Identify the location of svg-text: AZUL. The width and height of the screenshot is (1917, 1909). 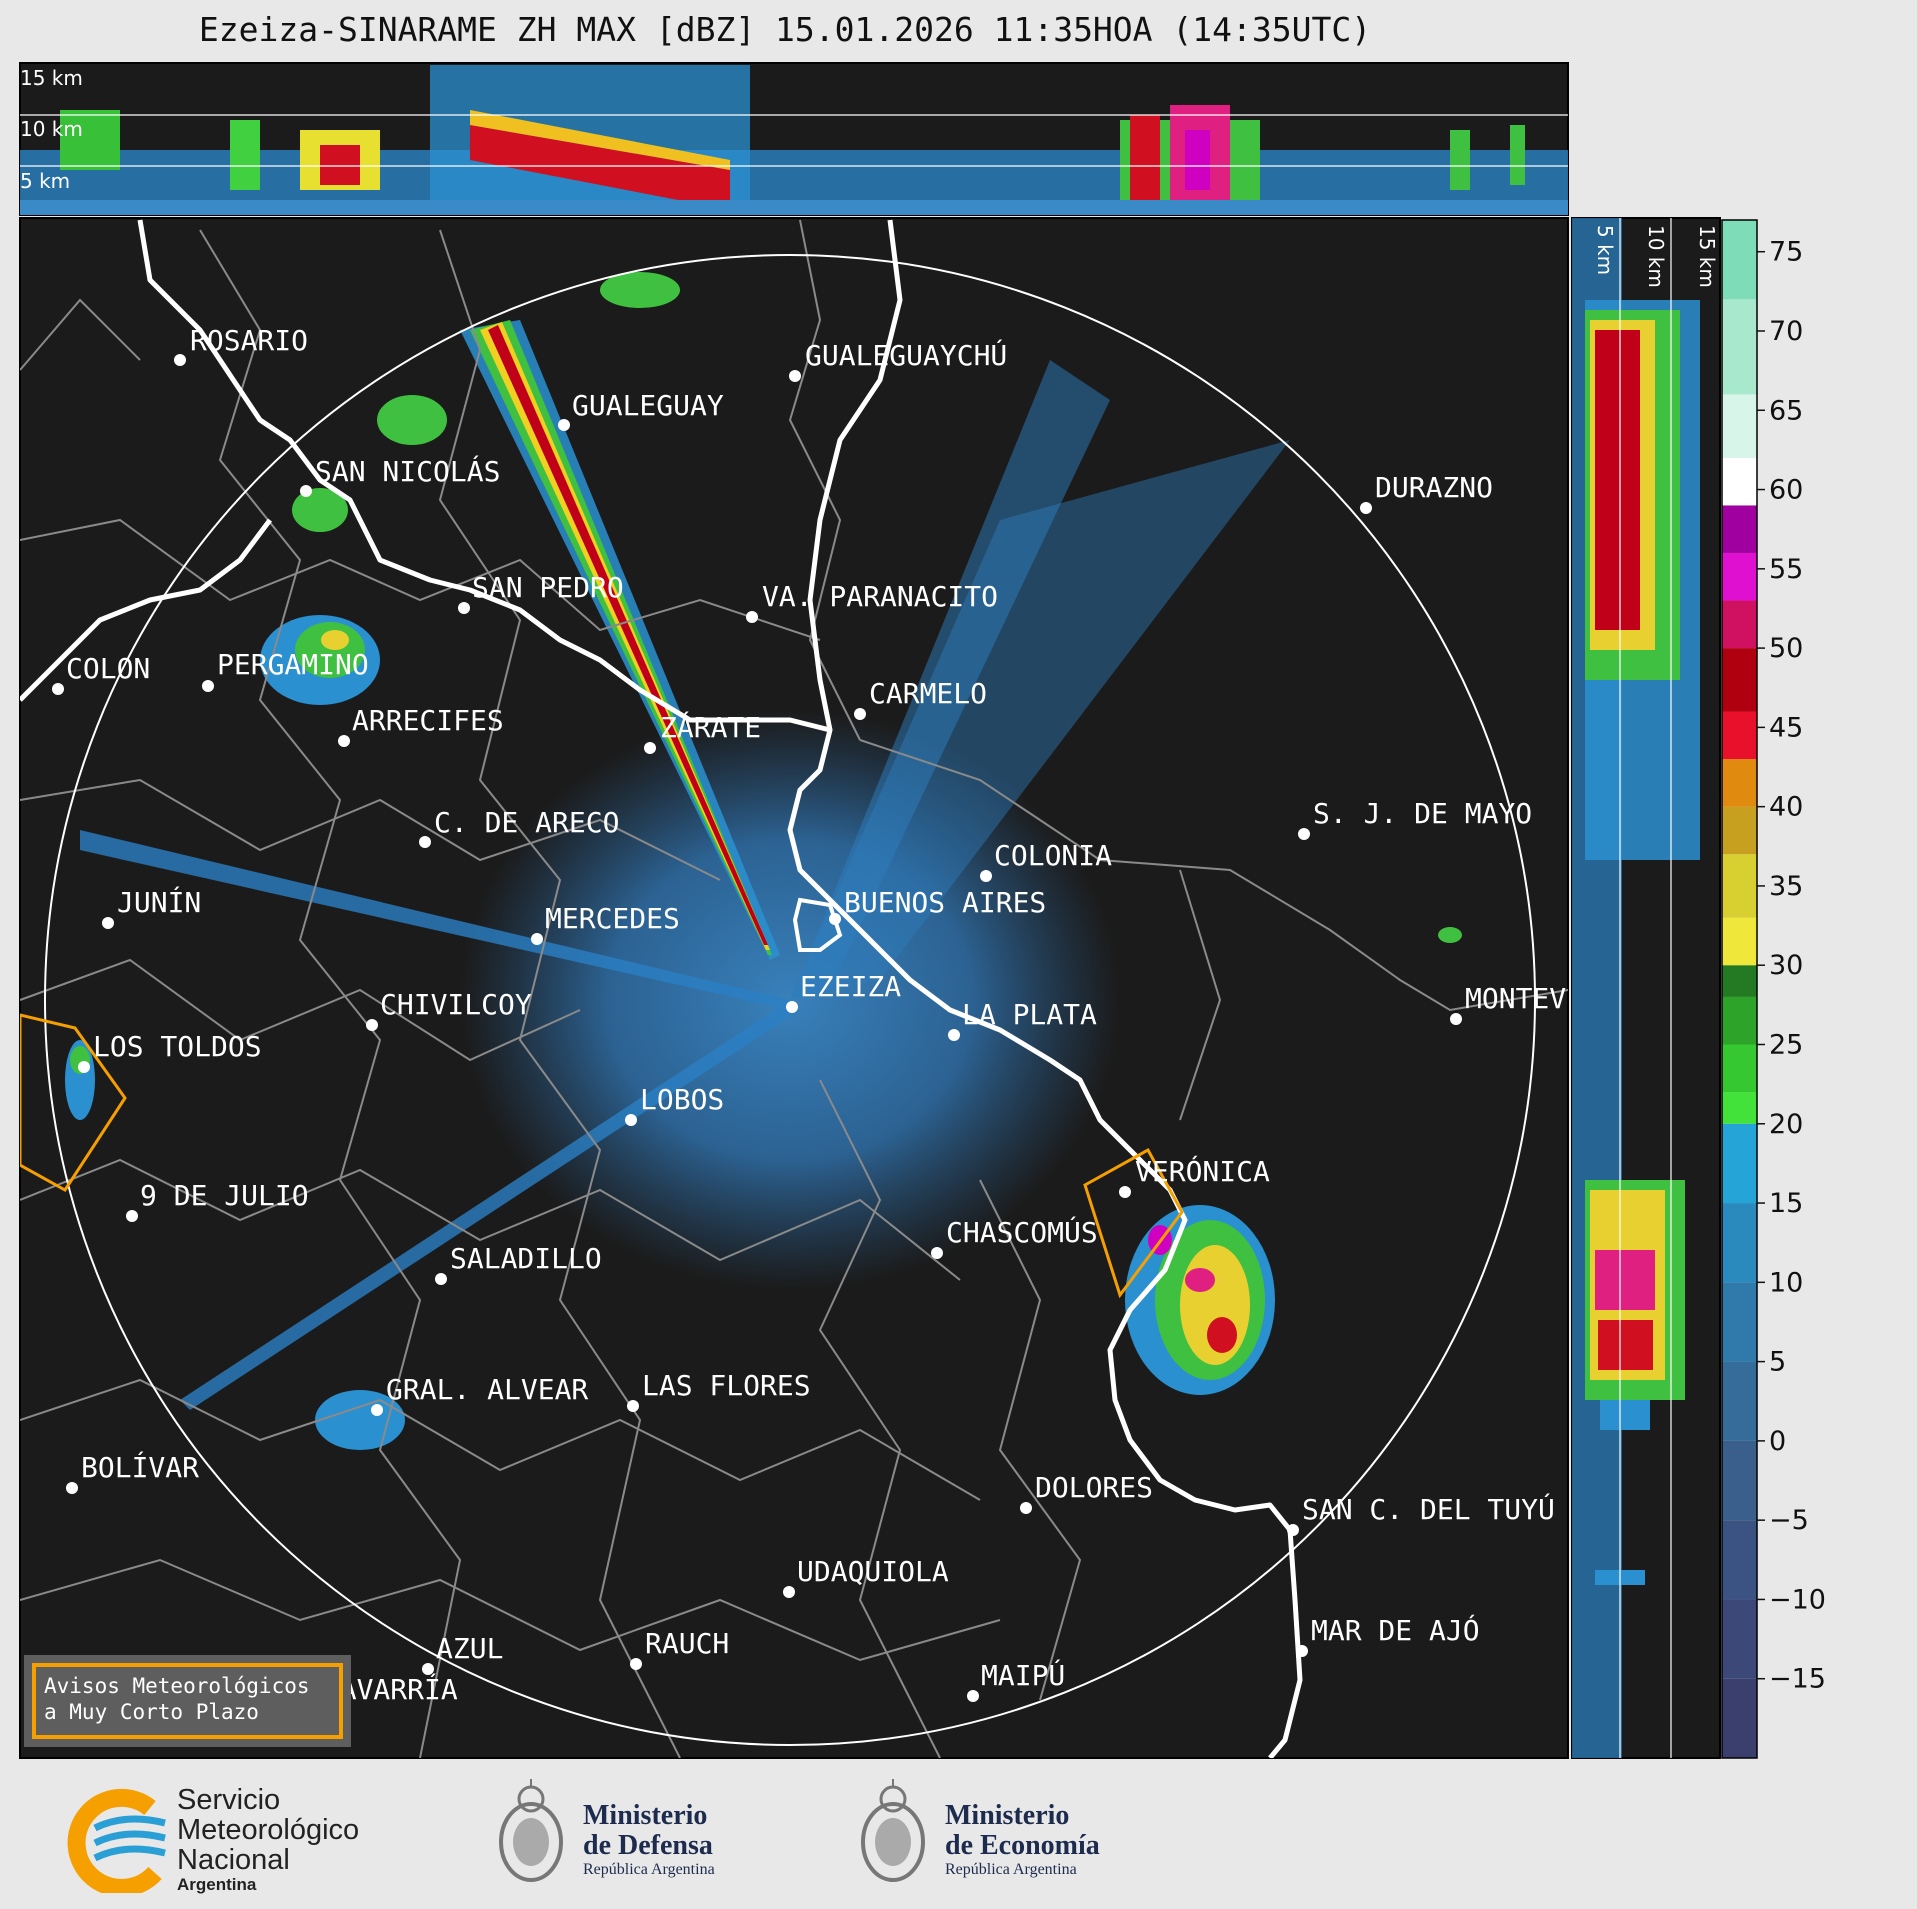
(469, 1648).